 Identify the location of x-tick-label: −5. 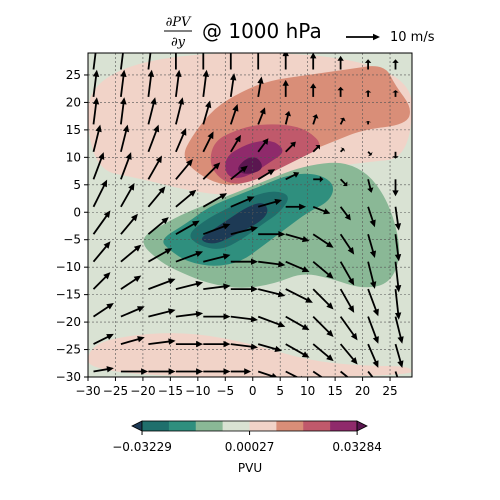
(225, 391).